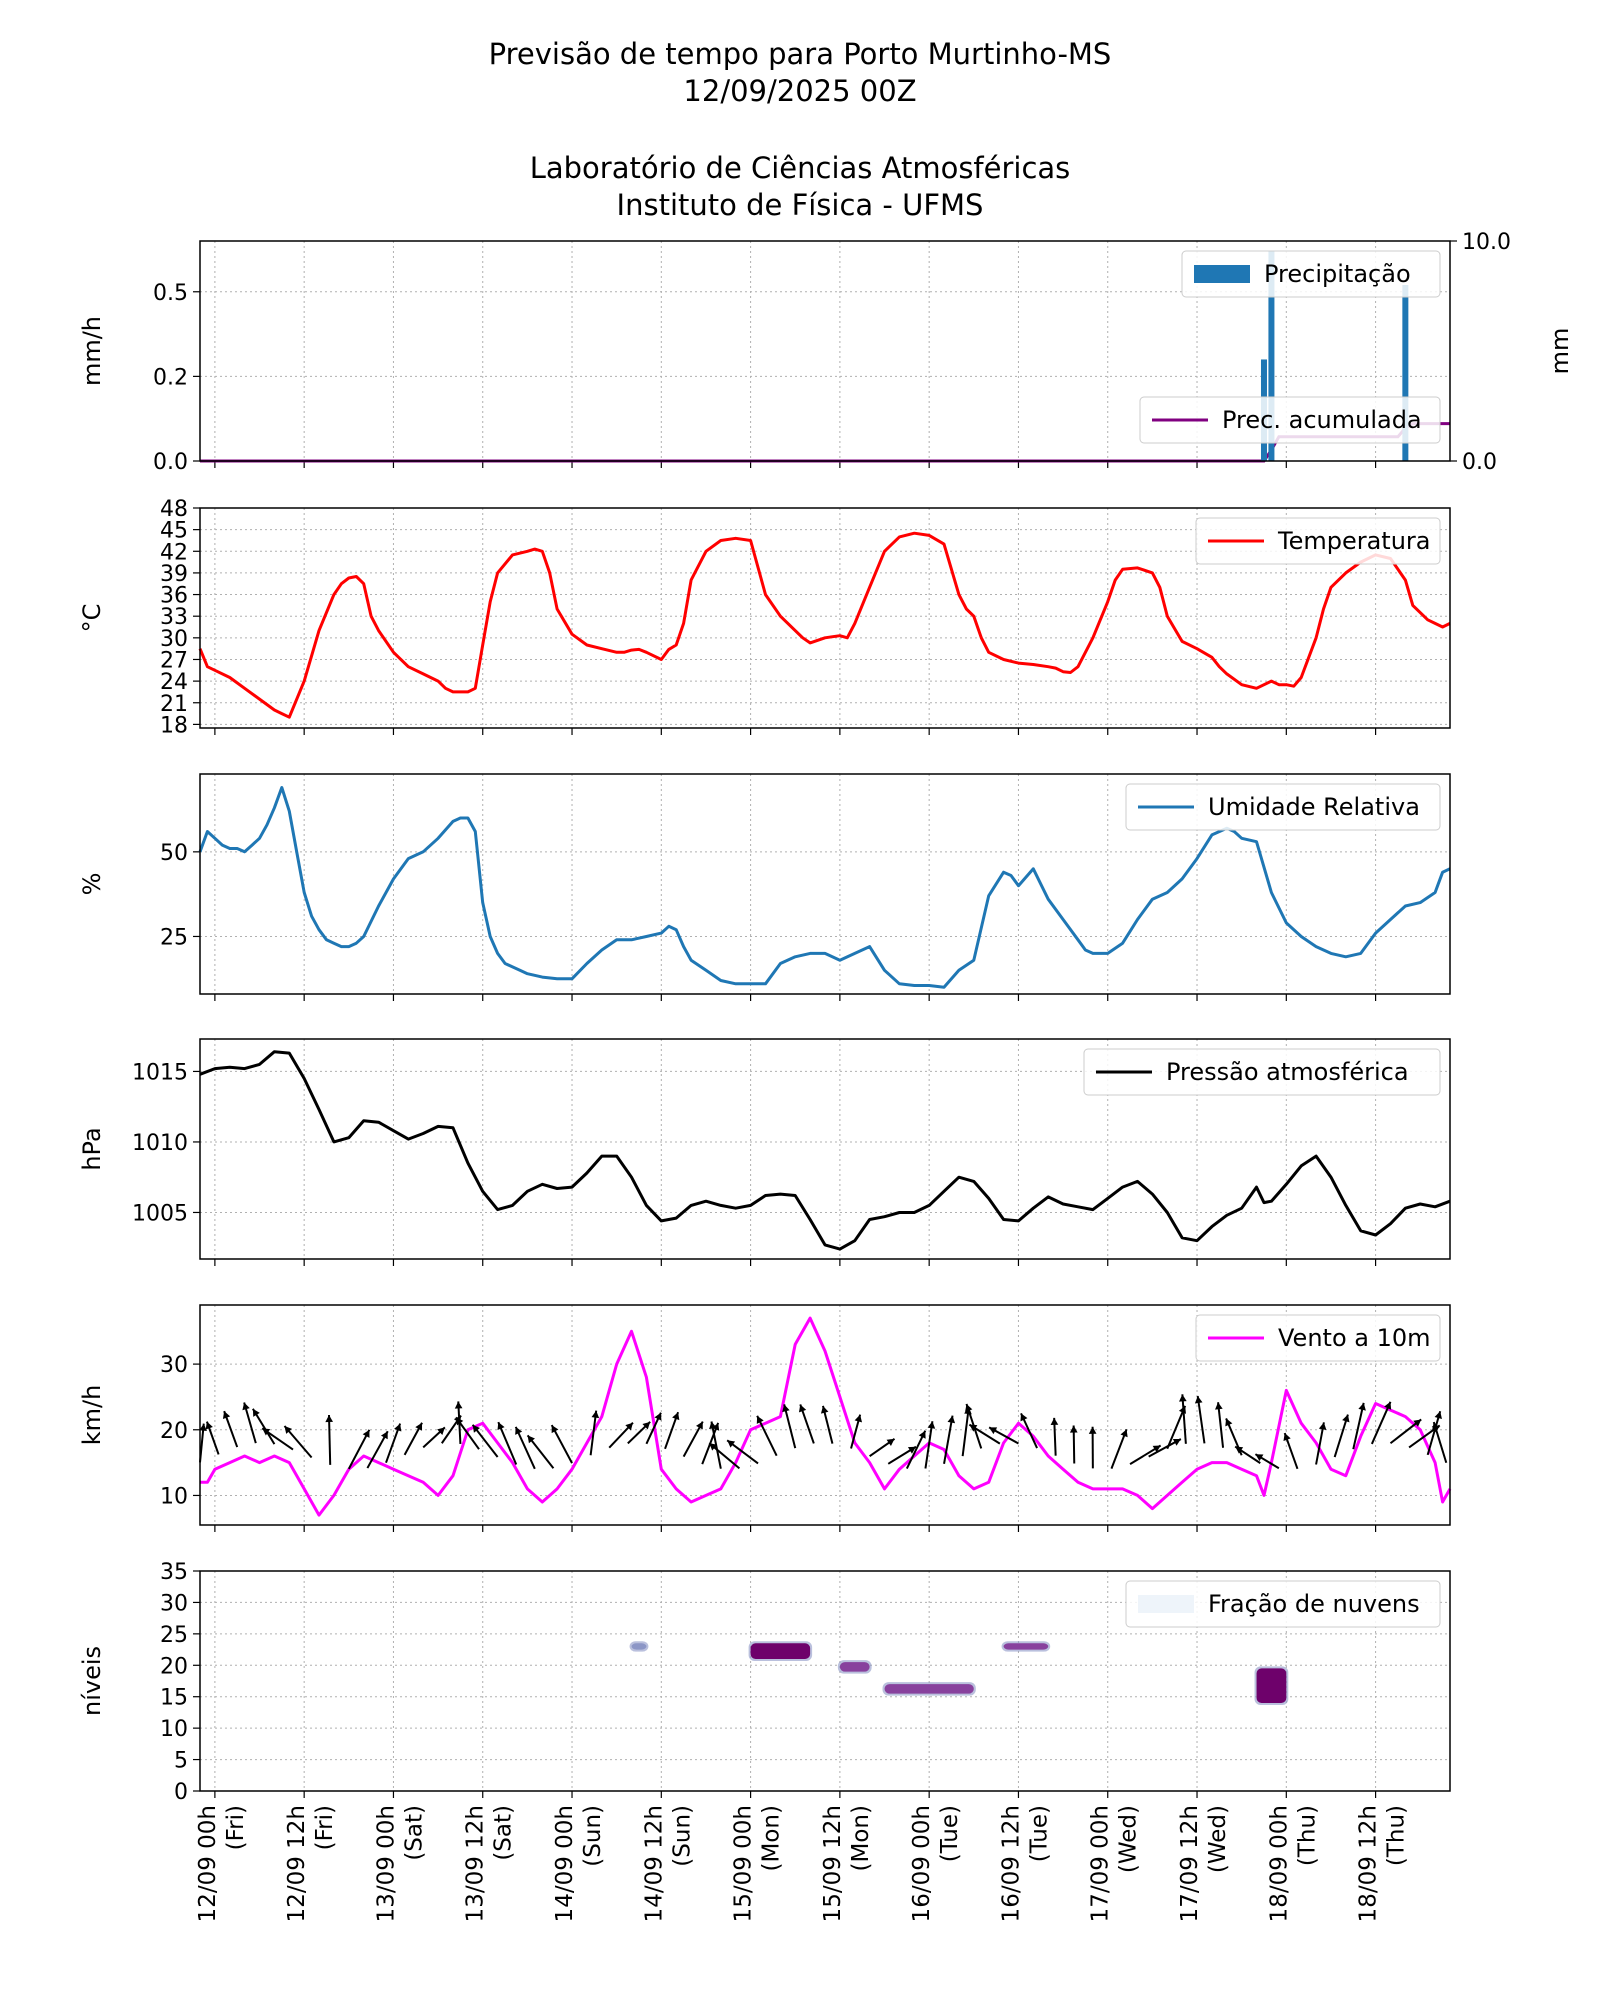 This screenshot has width=1600, height=2000. I want to click on legend-label: Vento a 10m, so click(1354, 1338).